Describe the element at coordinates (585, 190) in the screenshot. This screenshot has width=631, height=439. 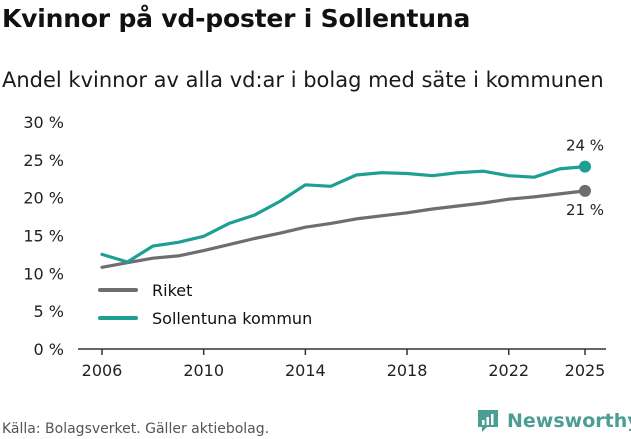
I see `end-marker-riket` at that location.